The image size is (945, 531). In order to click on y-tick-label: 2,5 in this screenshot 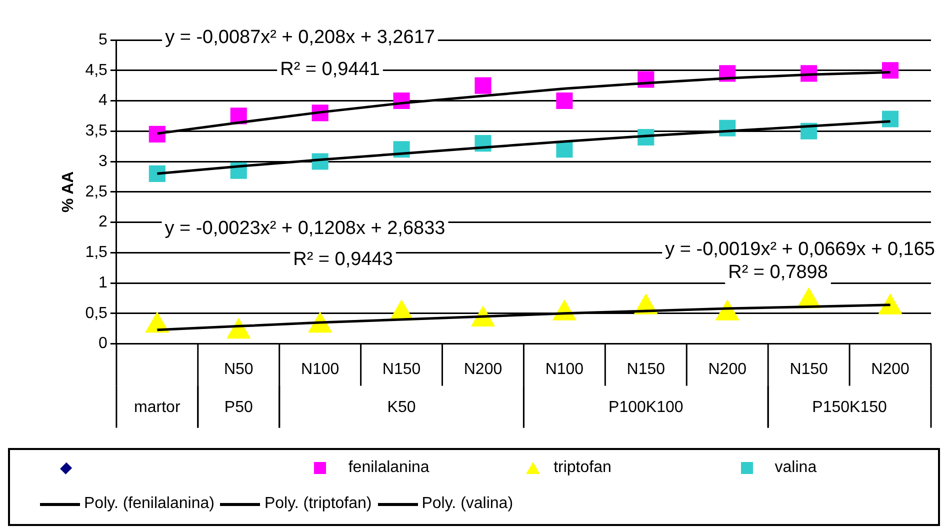, I will do `click(96, 191)`.